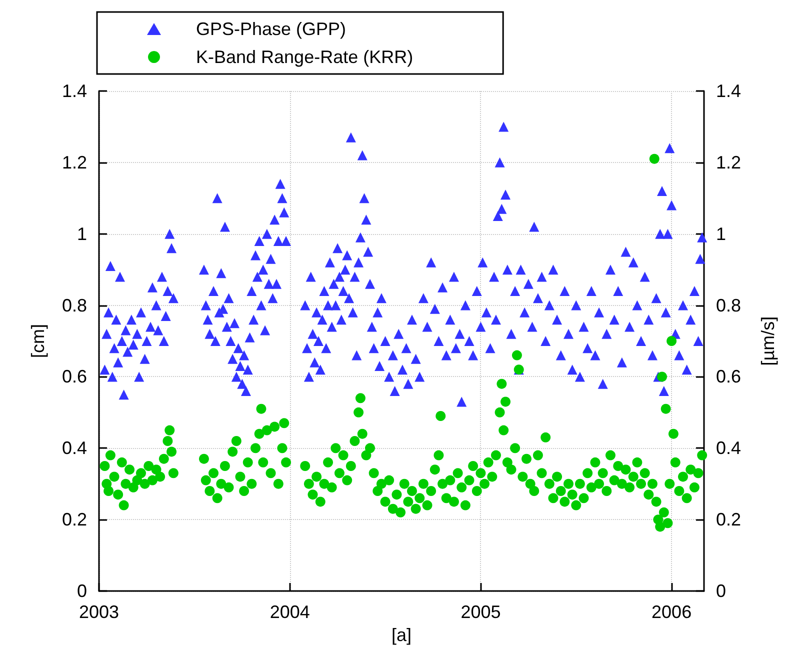 This screenshot has height=656, width=785. I want to click on y2-tick-label: 0.6, so click(729, 376).